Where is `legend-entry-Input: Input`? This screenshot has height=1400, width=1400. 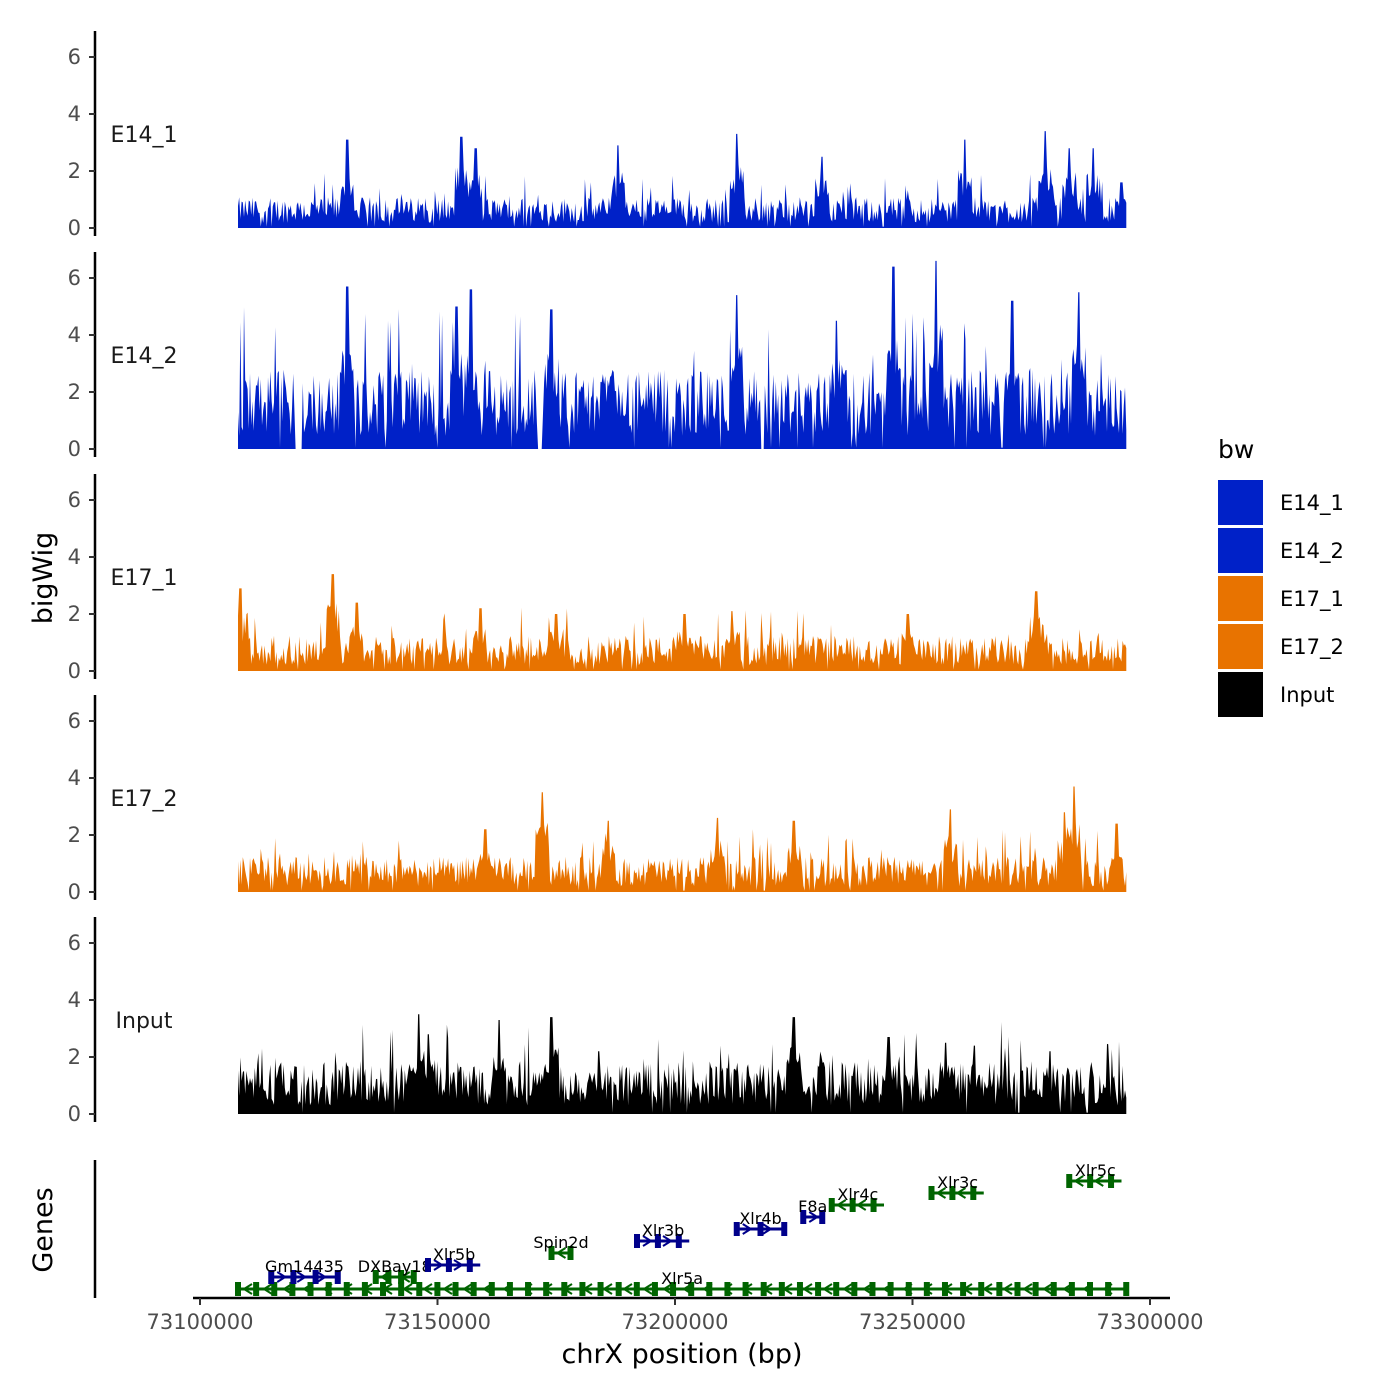
legend-entry-Input: Input is located at coordinates (1276, 694).